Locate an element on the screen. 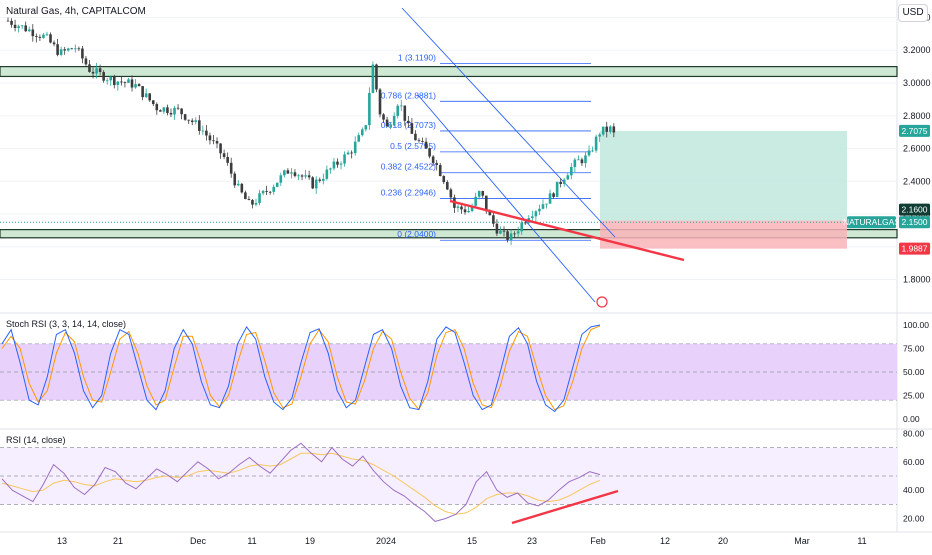 This screenshot has height=555, width=932. currency-button: USD is located at coordinates (913, 13).